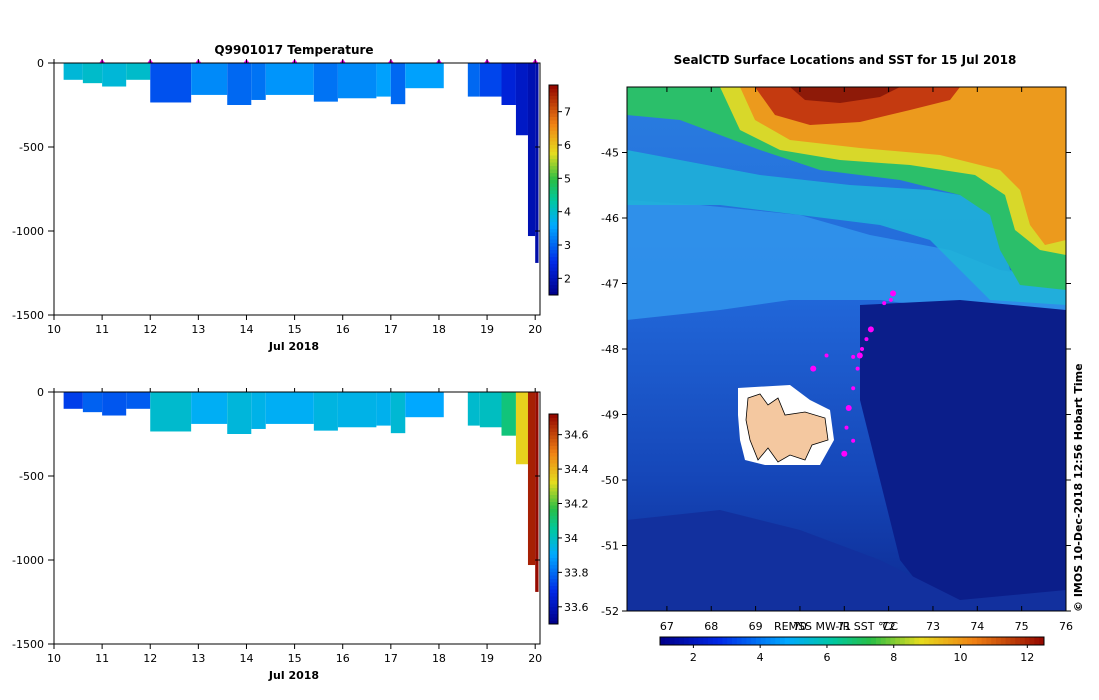  Describe the element at coordinates (1022, 626) in the screenshot. I see `map-x-tick-label: 75` at that location.